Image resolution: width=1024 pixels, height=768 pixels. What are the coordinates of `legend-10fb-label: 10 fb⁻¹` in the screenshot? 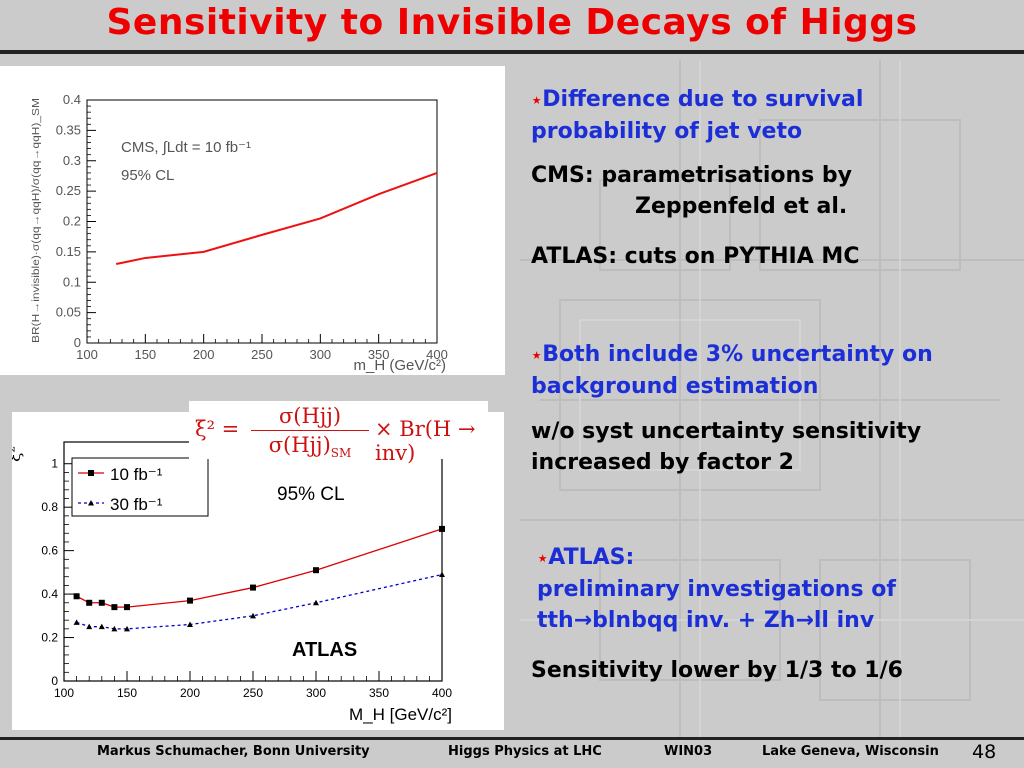 It's located at (136, 474).